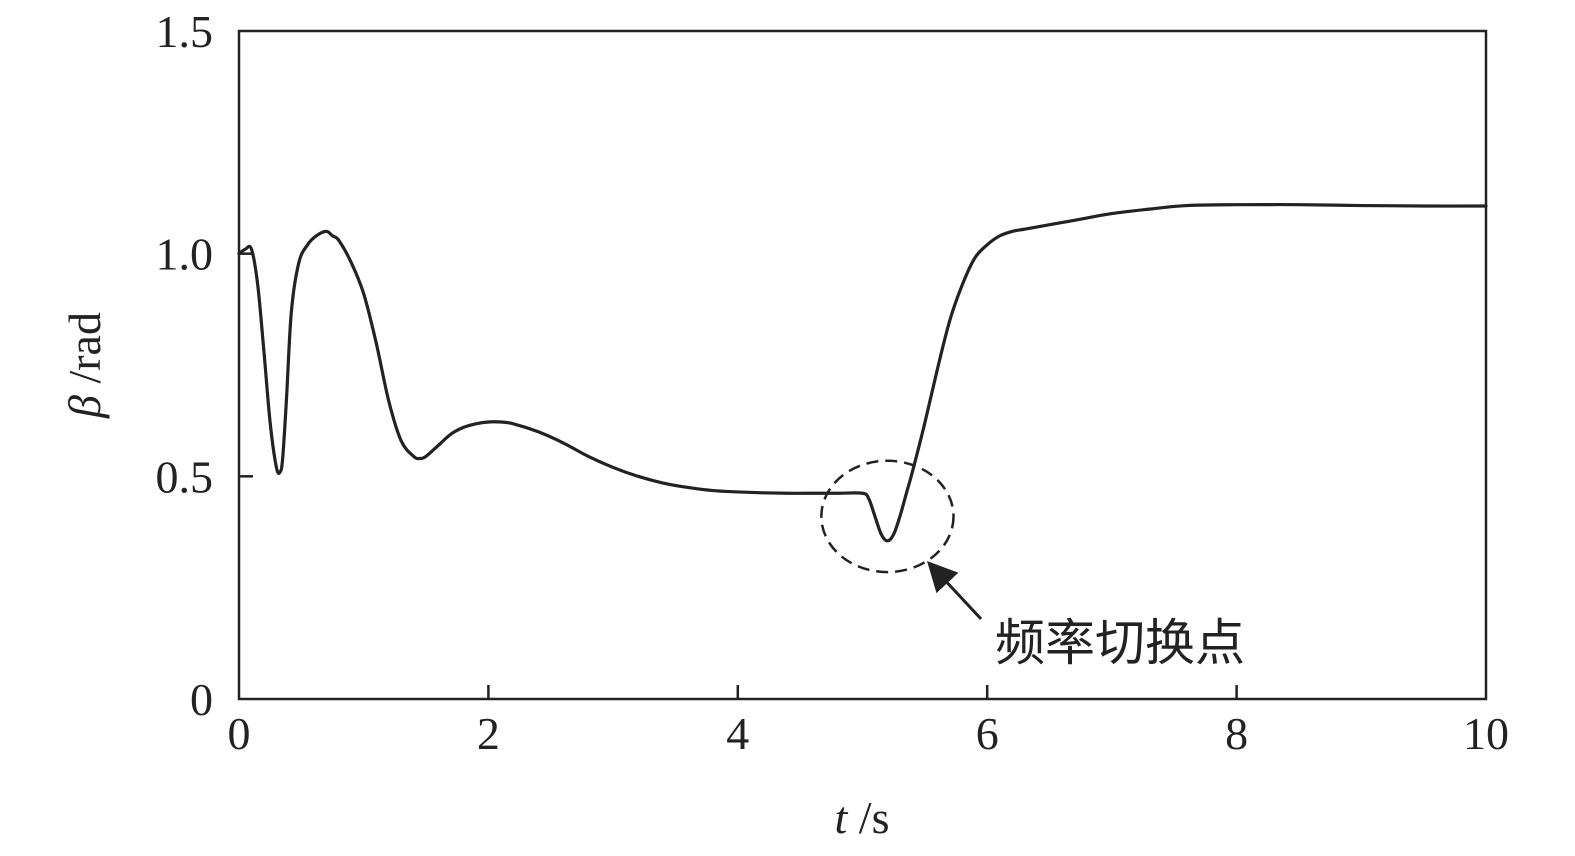  I want to click on x-axis-label-var: t, so click(842, 817).